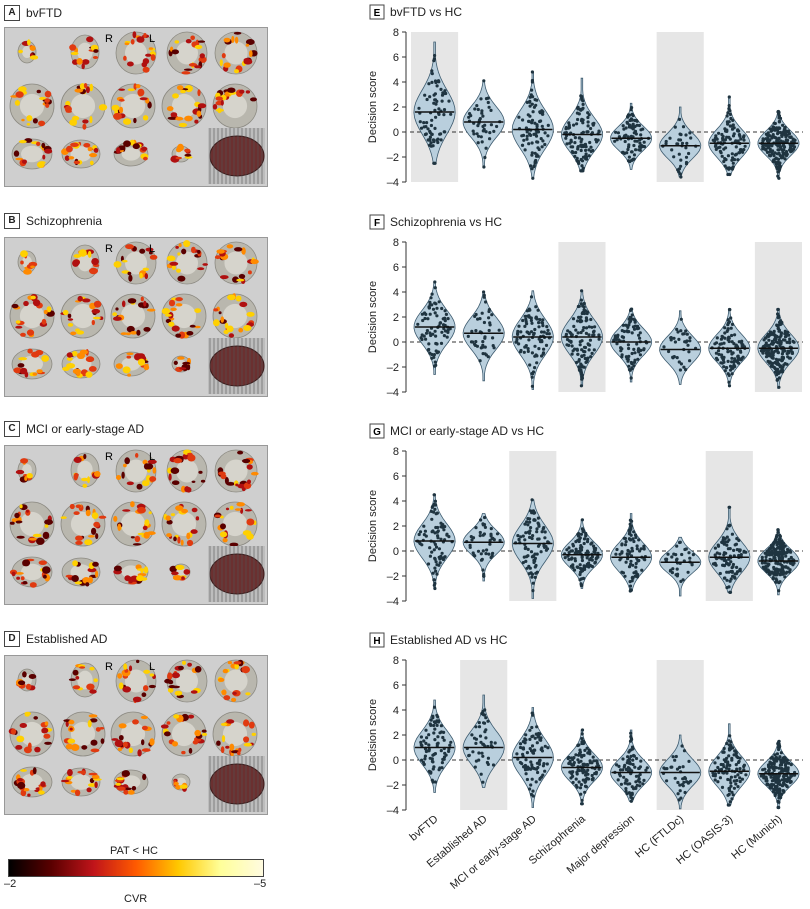 The width and height of the screenshot is (810, 909). Describe the element at coordinates (373, 735) in the screenshot. I see `y-axis-label: Decision score` at that location.